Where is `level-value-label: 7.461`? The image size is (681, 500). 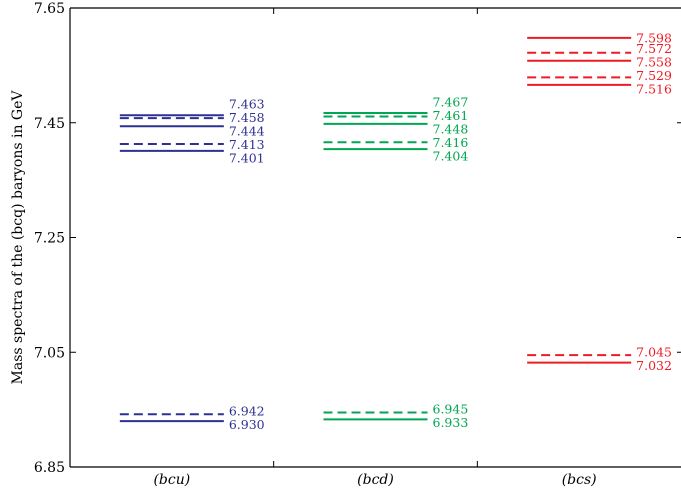 level-value-label: 7.461 is located at coordinates (451, 115).